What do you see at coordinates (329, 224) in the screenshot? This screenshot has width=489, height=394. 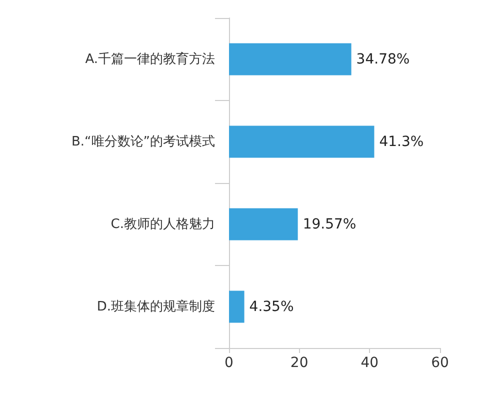 I see `data-label: 19.57%` at bounding box center [329, 224].